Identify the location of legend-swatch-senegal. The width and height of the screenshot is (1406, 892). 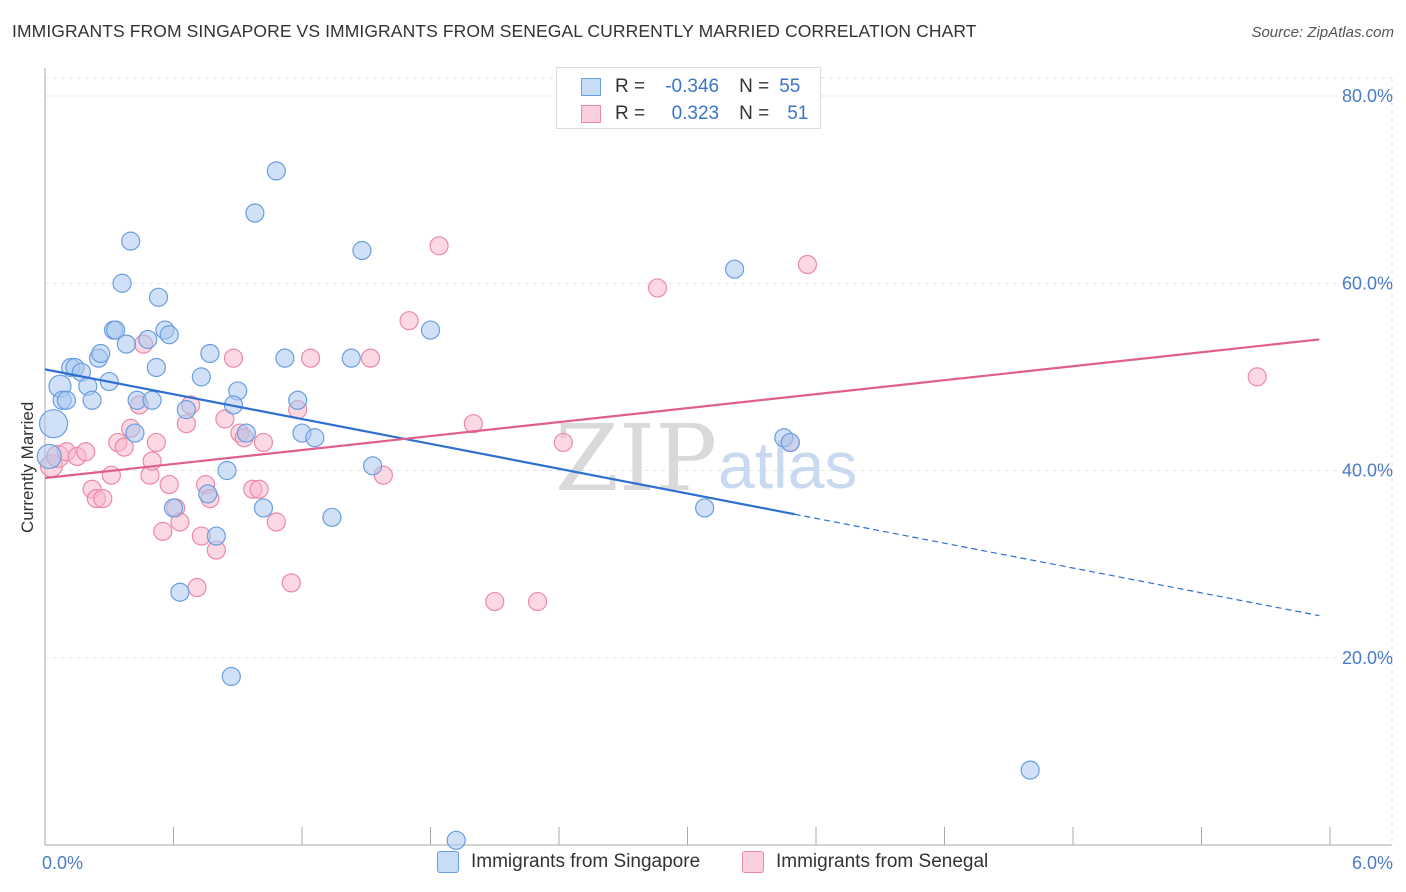
(591, 114).